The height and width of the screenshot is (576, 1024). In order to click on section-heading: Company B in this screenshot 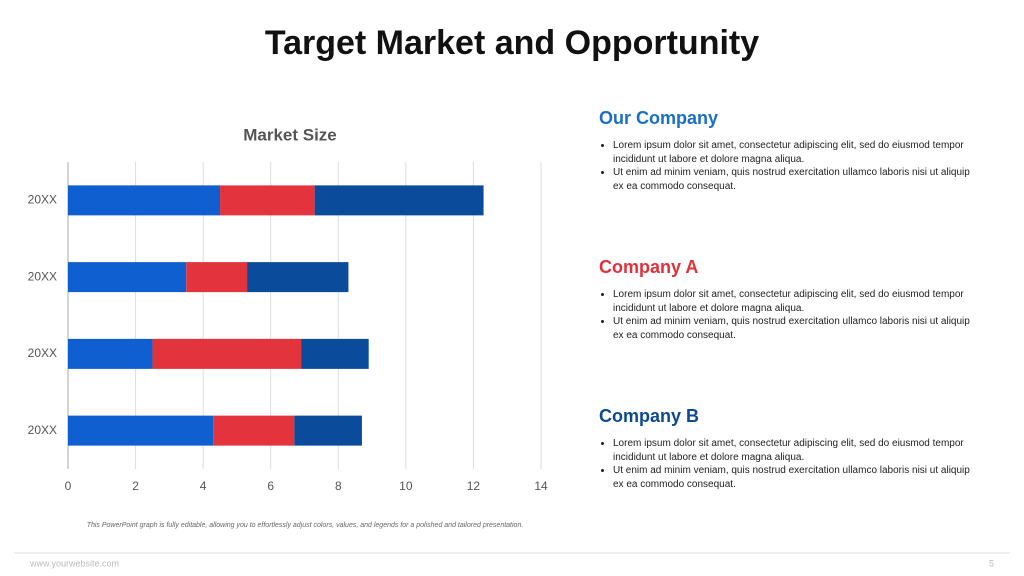, I will do `click(649, 416)`.